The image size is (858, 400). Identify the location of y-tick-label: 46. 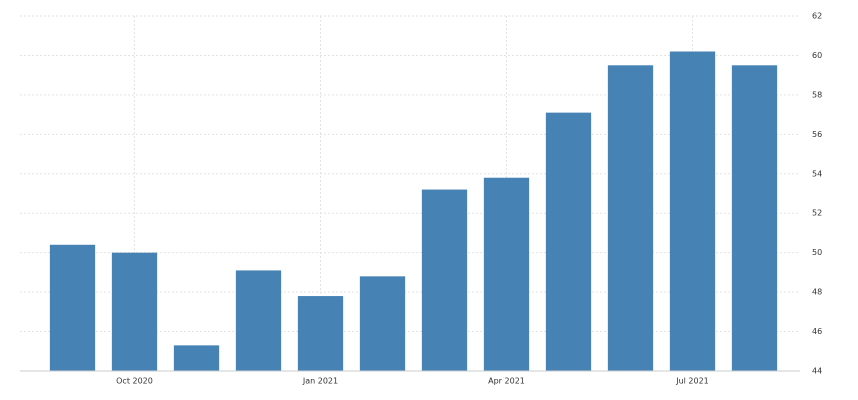
(817, 331).